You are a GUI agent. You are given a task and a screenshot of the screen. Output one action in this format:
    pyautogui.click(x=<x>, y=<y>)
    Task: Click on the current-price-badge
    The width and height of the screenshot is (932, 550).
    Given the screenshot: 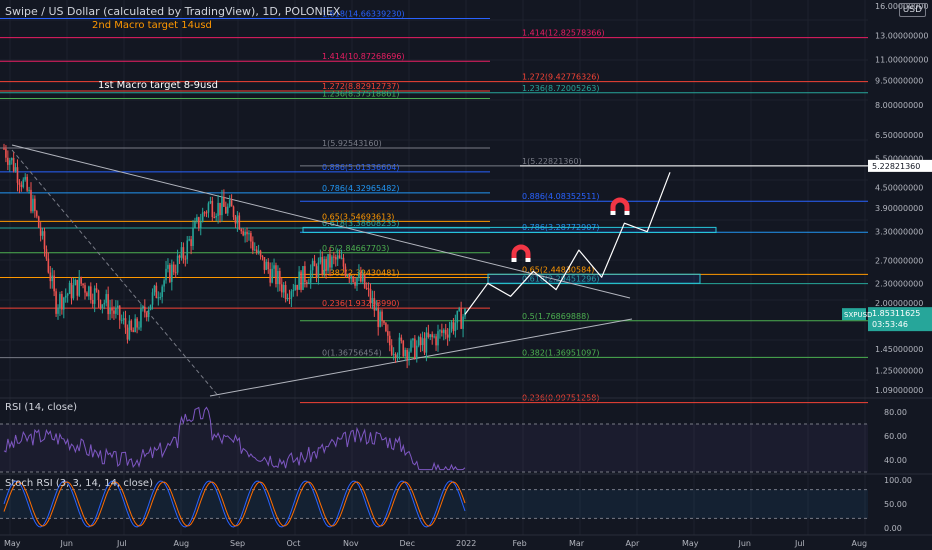 What is the action you would take?
    pyautogui.click(x=900, y=319)
    